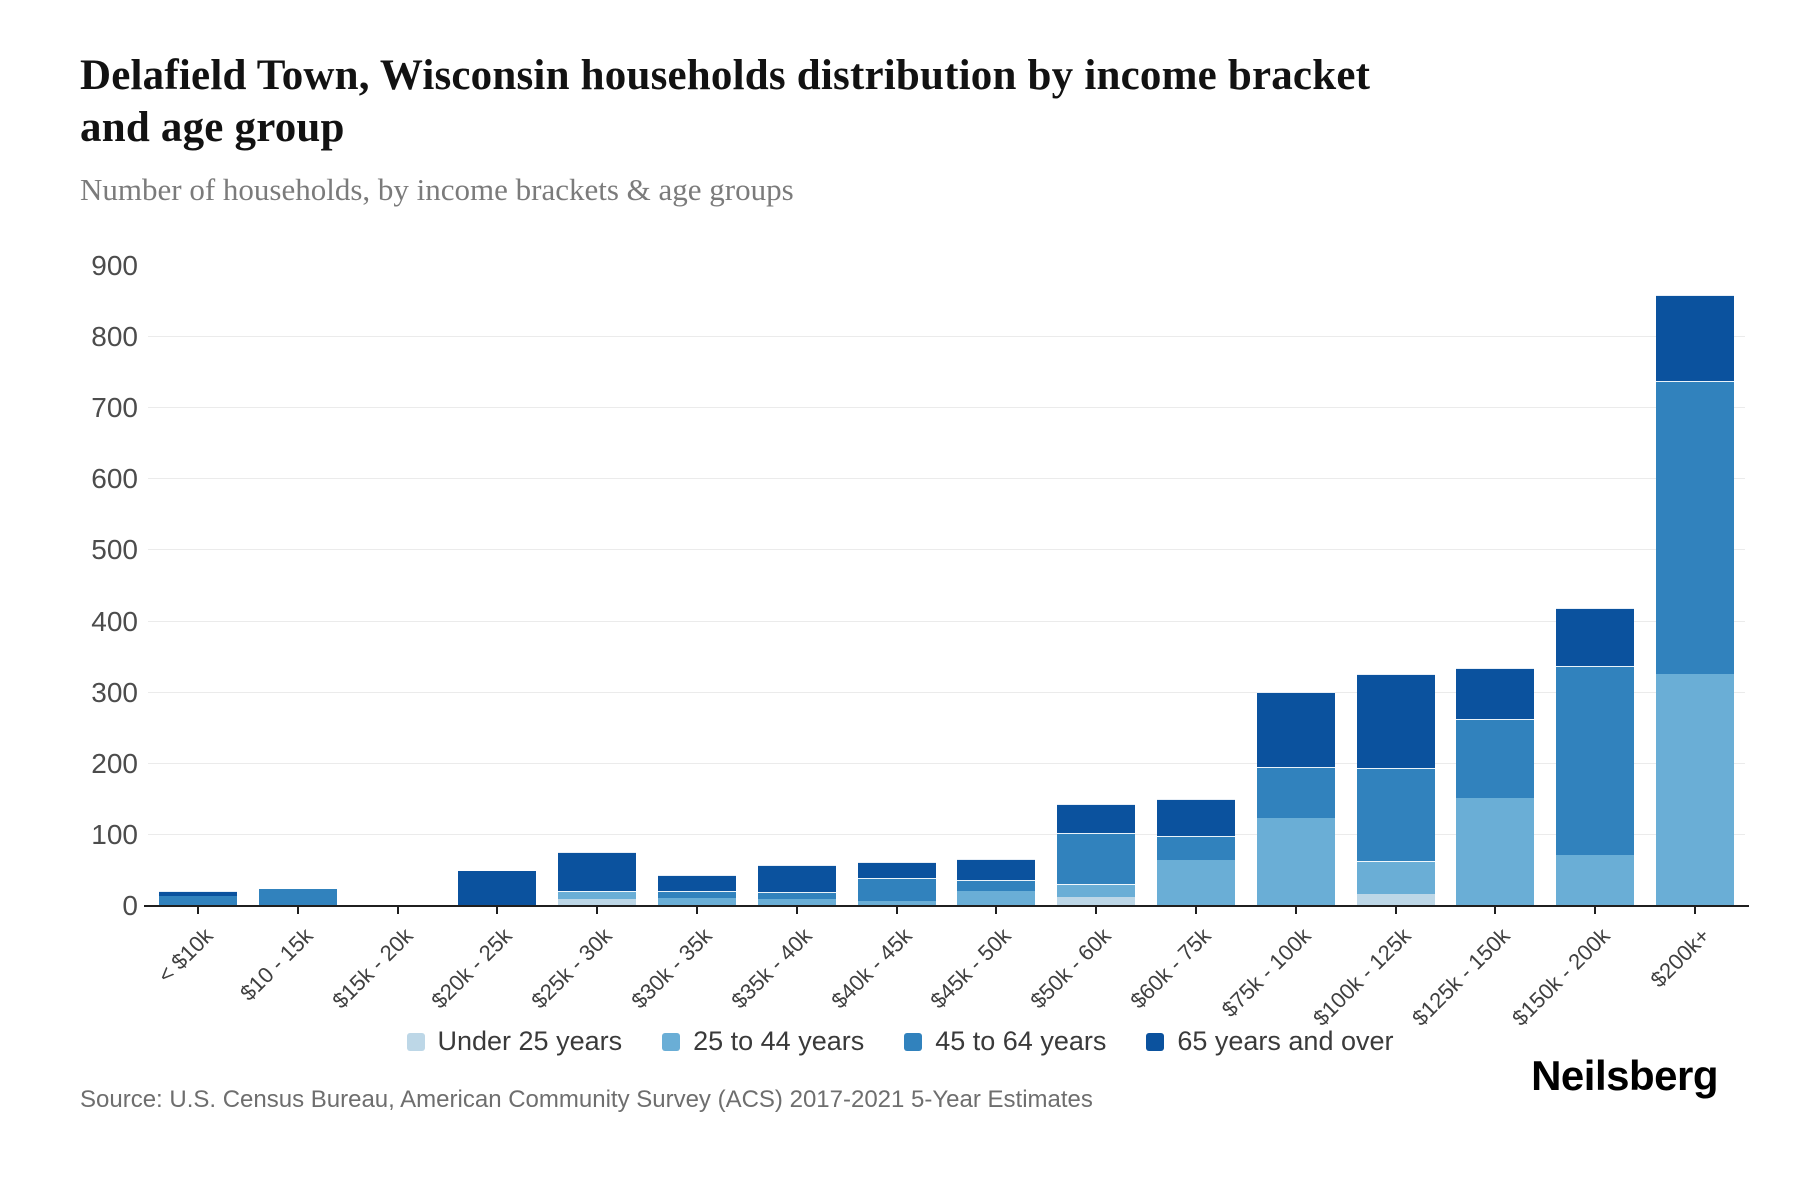 The image size is (1800, 1200). I want to click on y-axis-label: 600, so click(114, 479).